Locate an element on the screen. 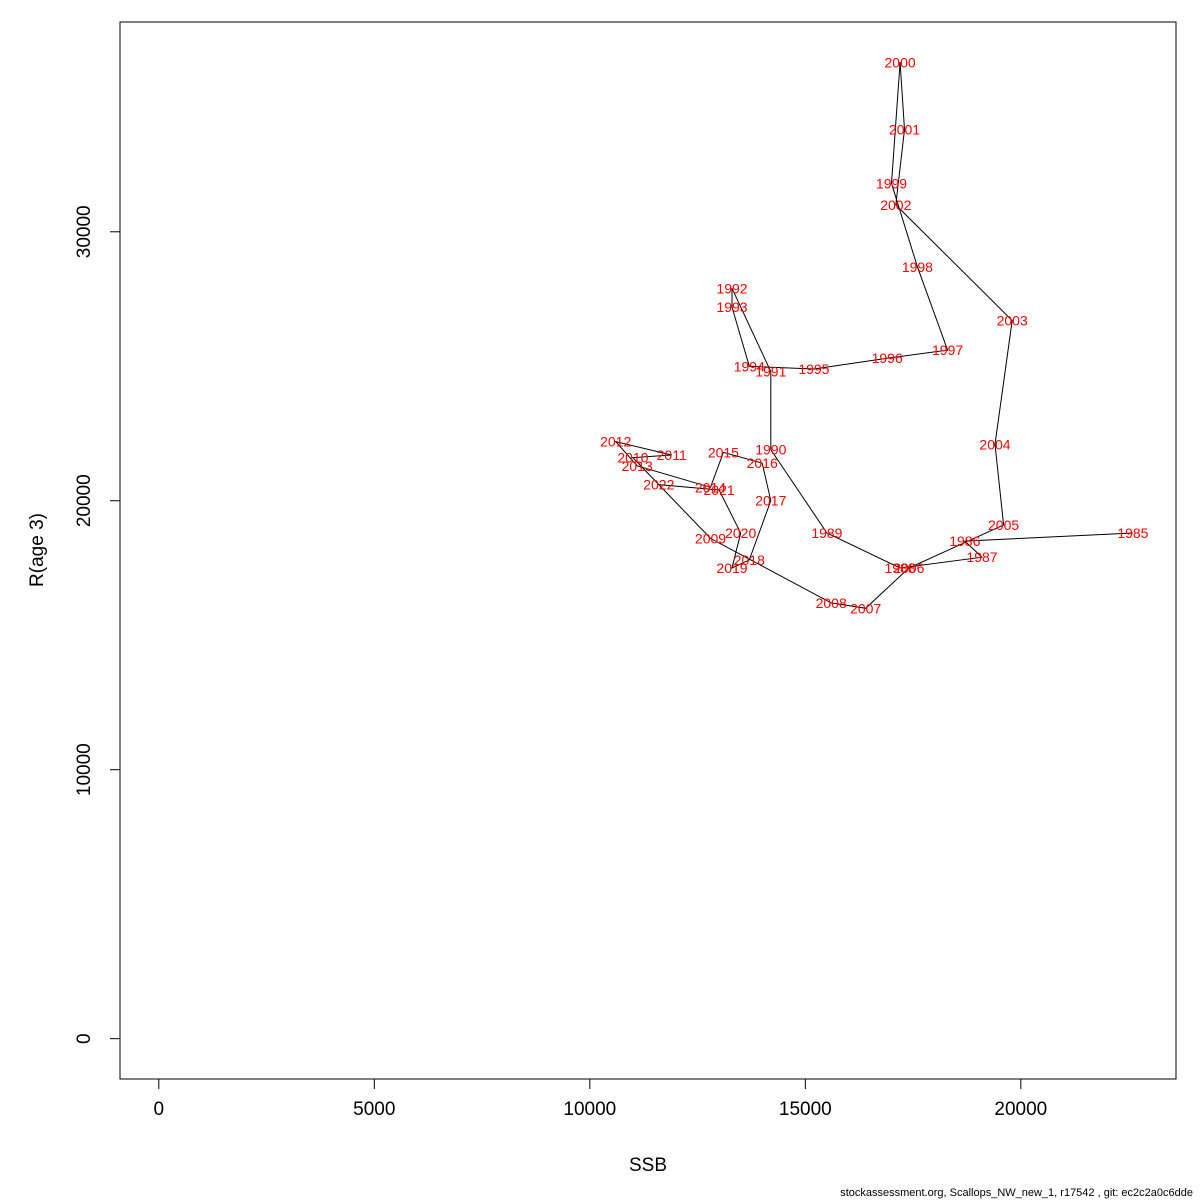 This screenshot has height=1200, width=1200. point-label-1993: 1993 is located at coordinates (731, 307).